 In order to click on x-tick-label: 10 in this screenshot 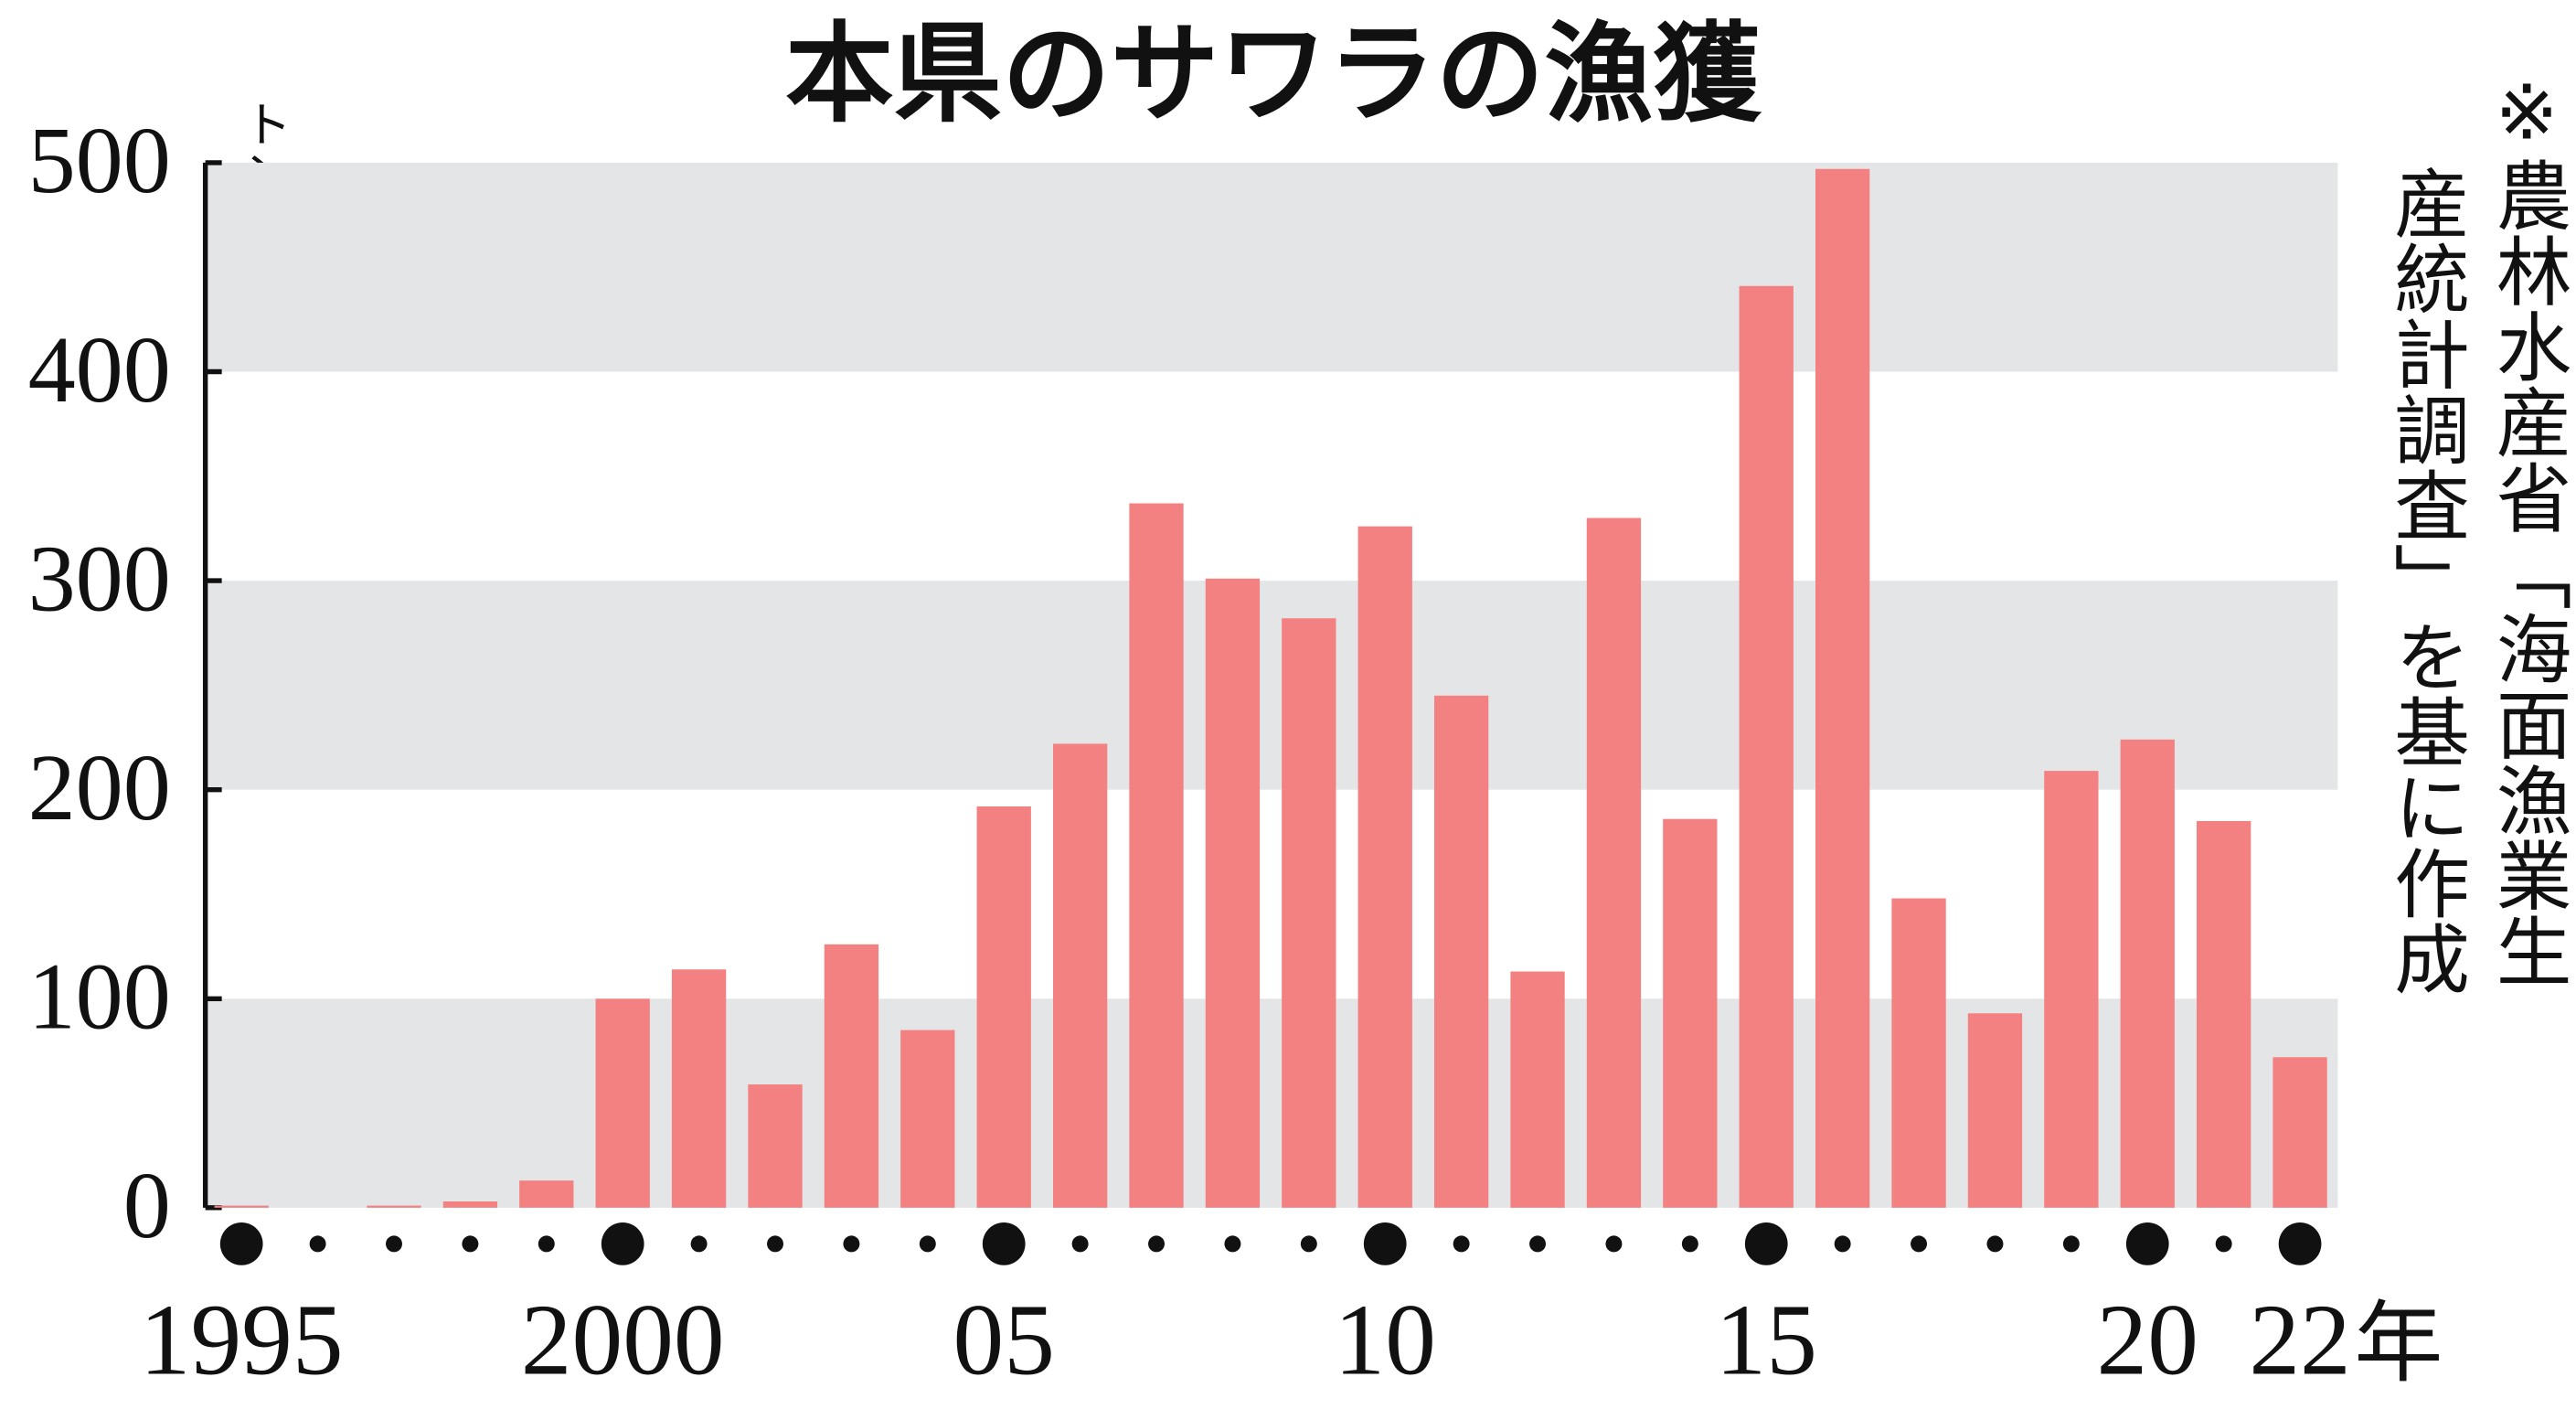, I will do `click(1385, 1340)`.